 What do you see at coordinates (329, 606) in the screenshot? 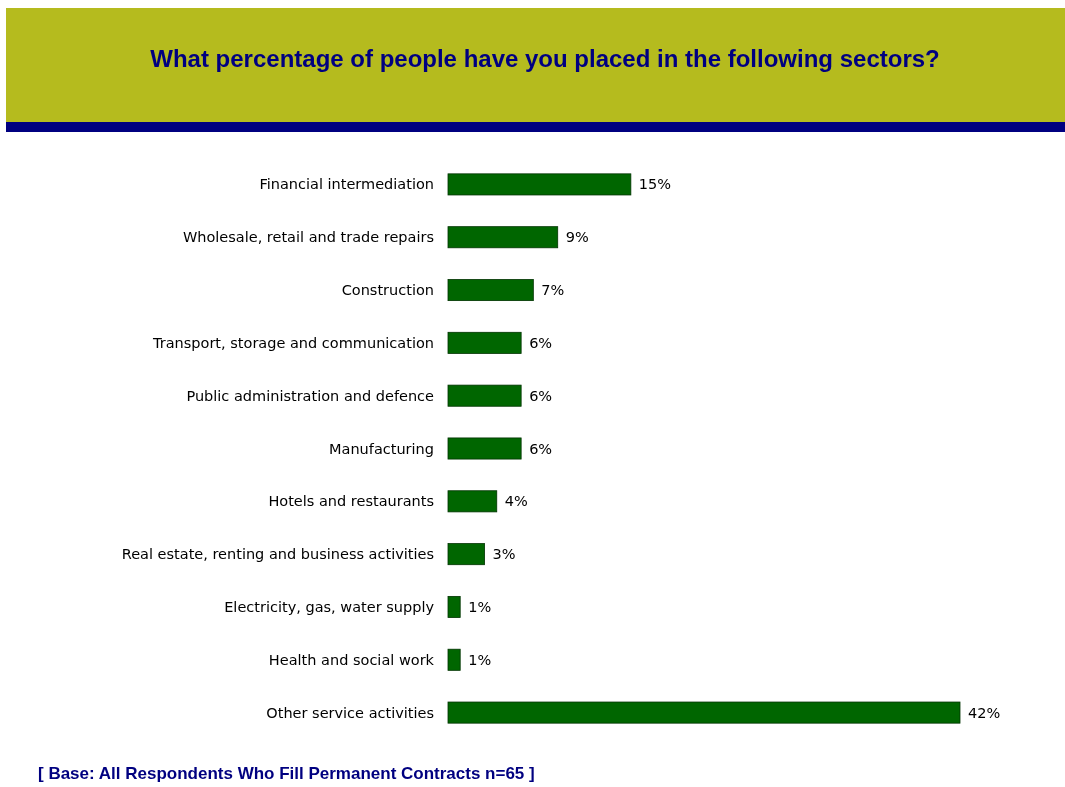
I see `y-tick-label: Electricity, gas, water supply` at bounding box center [329, 606].